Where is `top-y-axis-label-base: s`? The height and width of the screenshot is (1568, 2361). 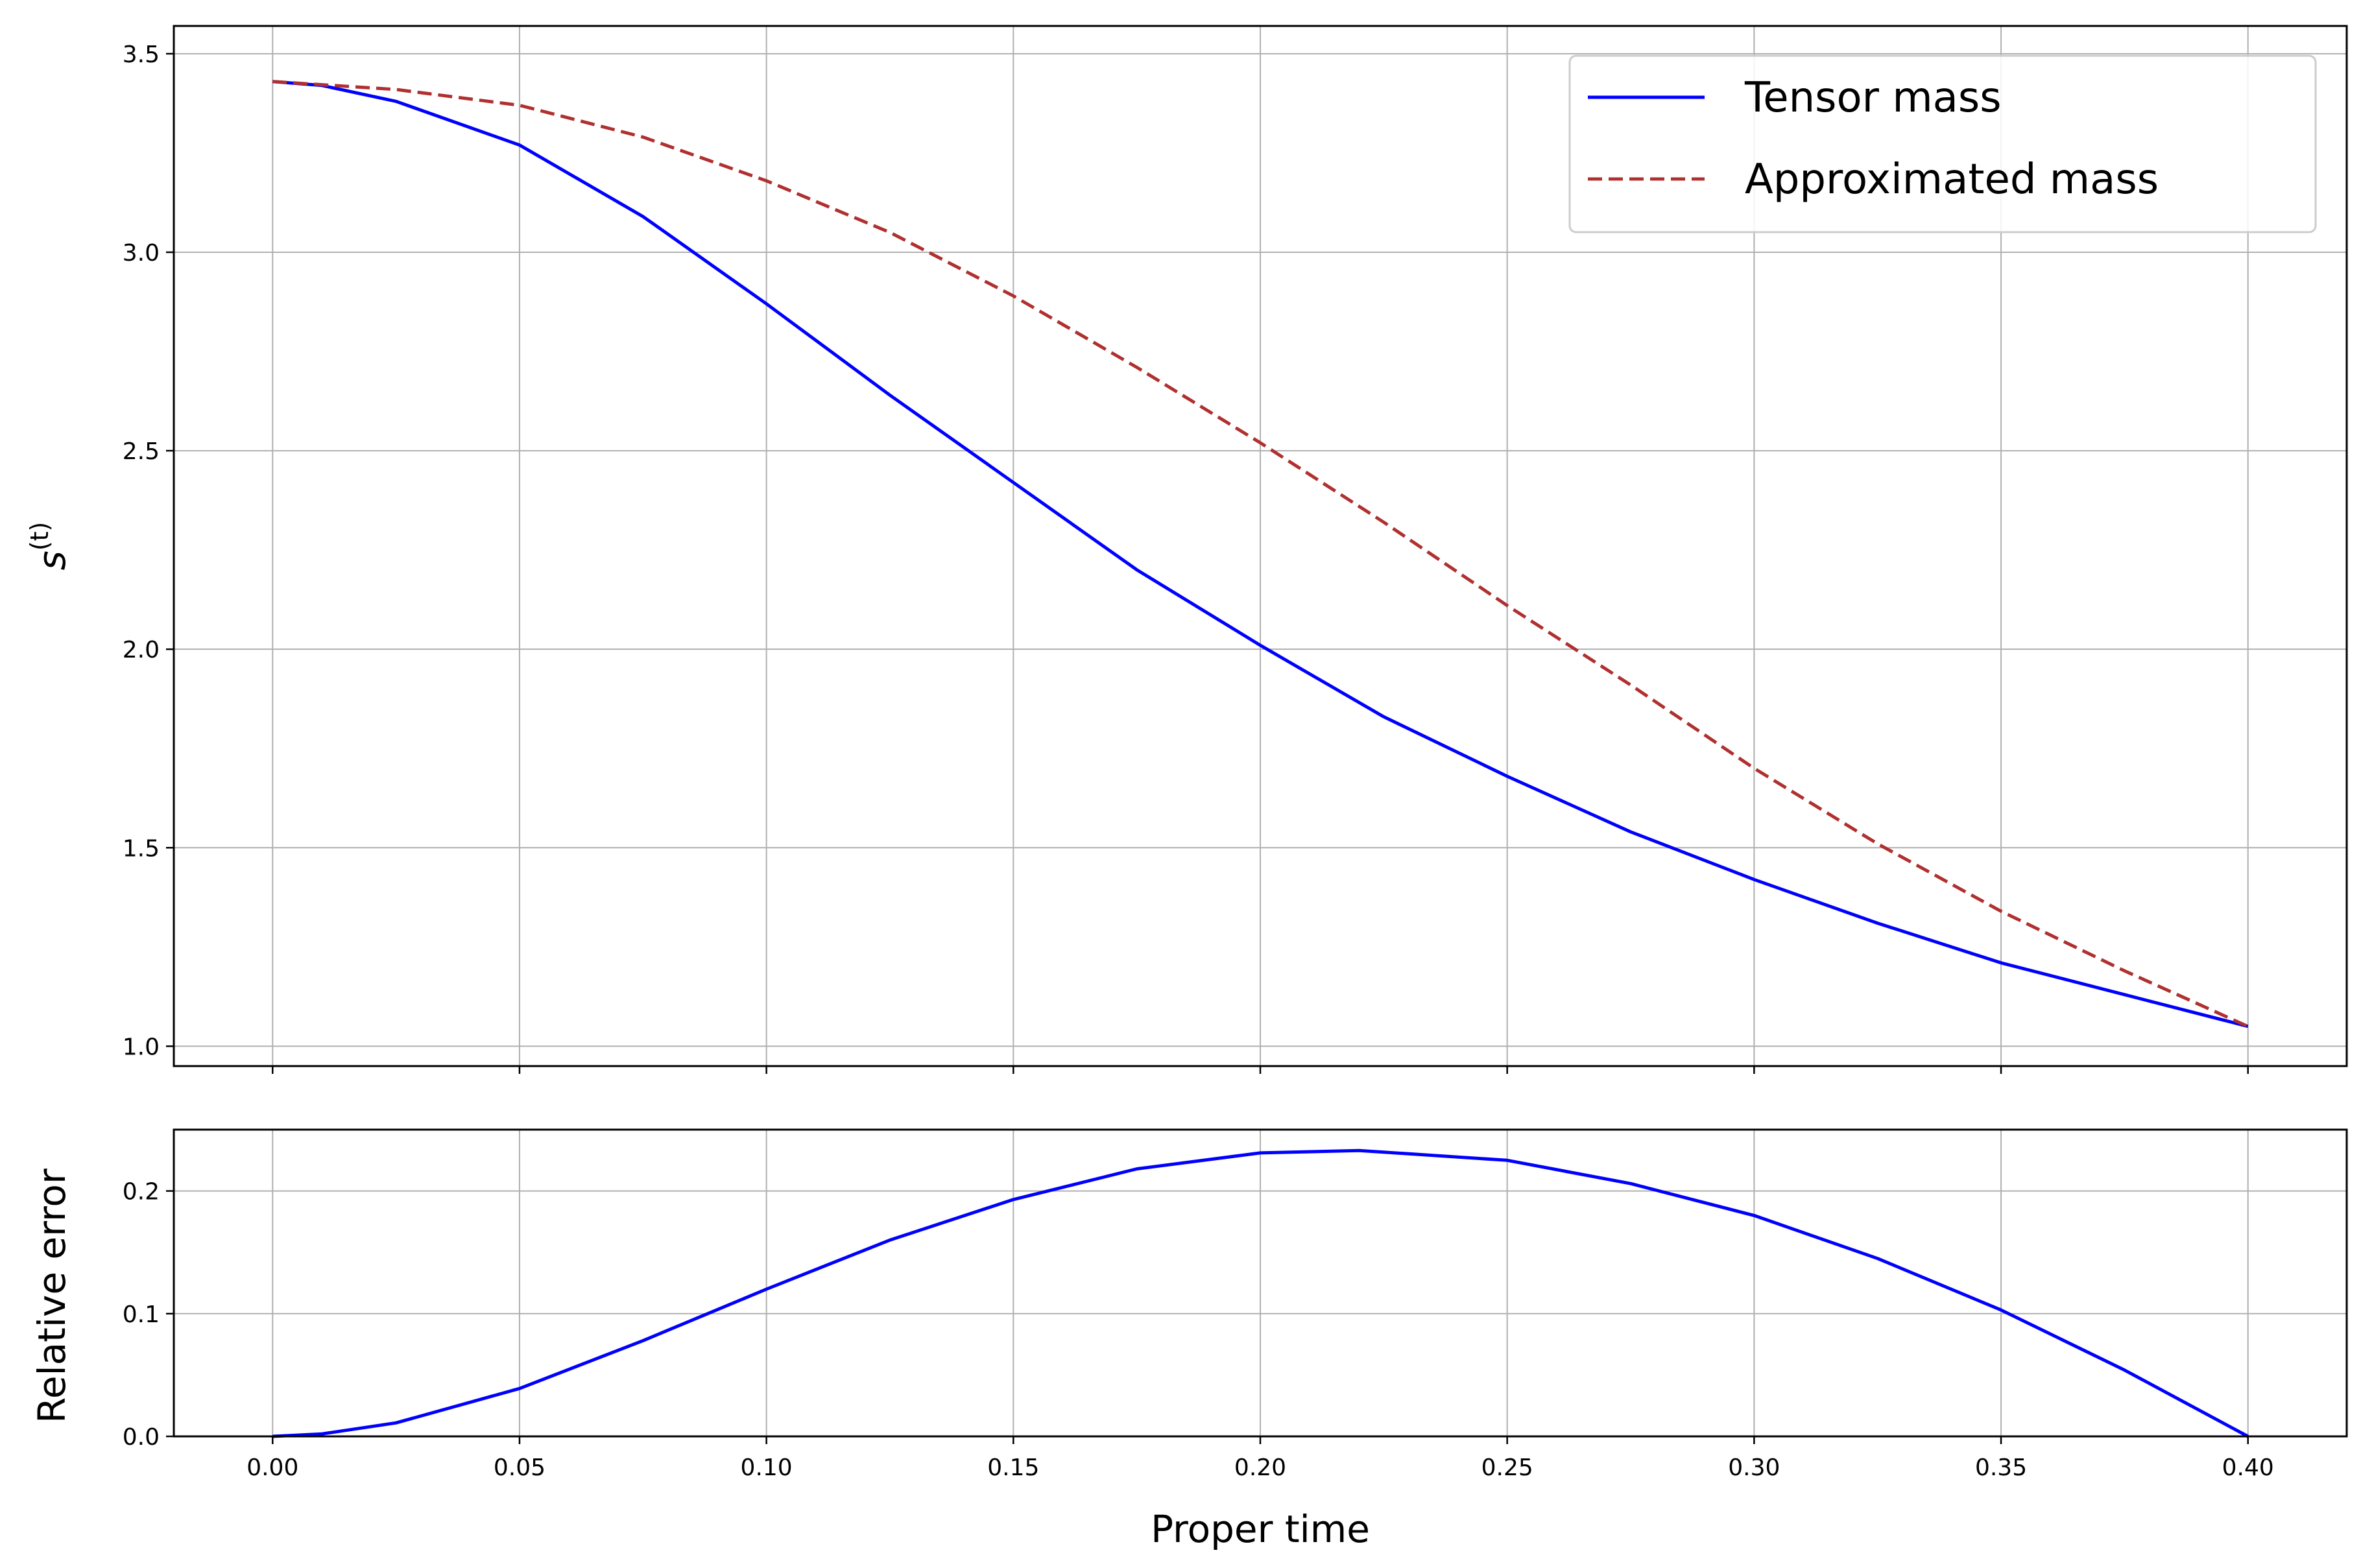
top-y-axis-label-base: s is located at coordinates (52, 560).